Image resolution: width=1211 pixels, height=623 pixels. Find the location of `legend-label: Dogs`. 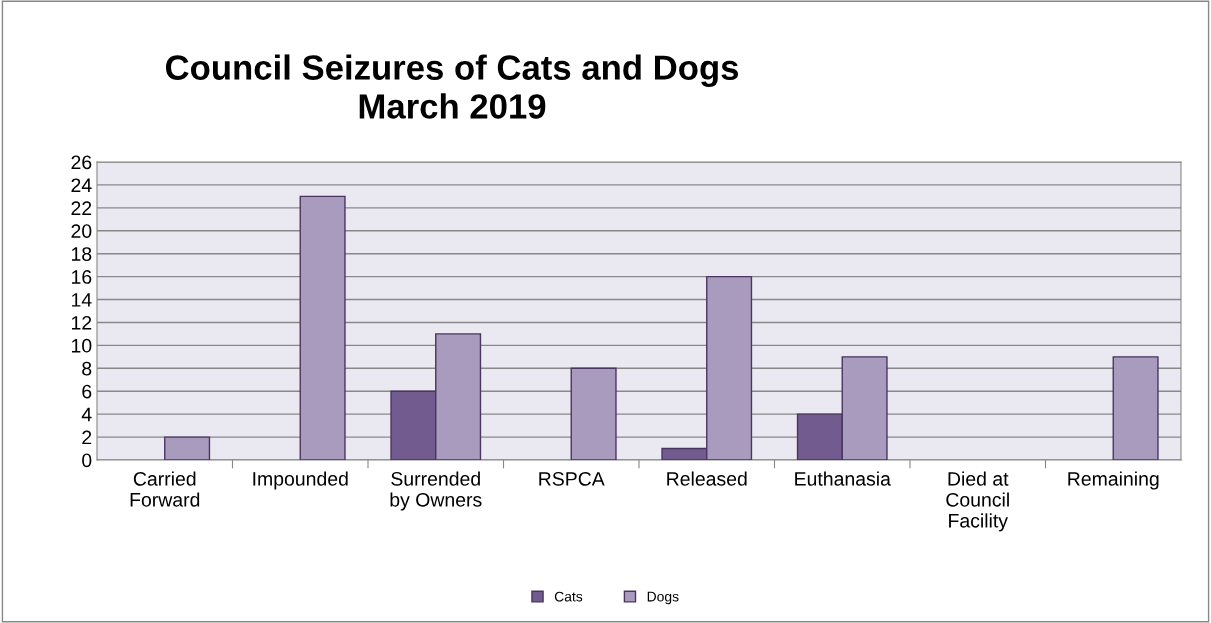

legend-label: Dogs is located at coordinates (663, 598).